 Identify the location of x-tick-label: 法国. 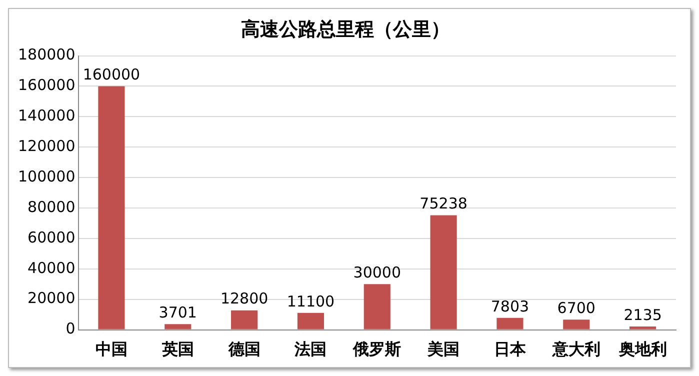
(310, 349).